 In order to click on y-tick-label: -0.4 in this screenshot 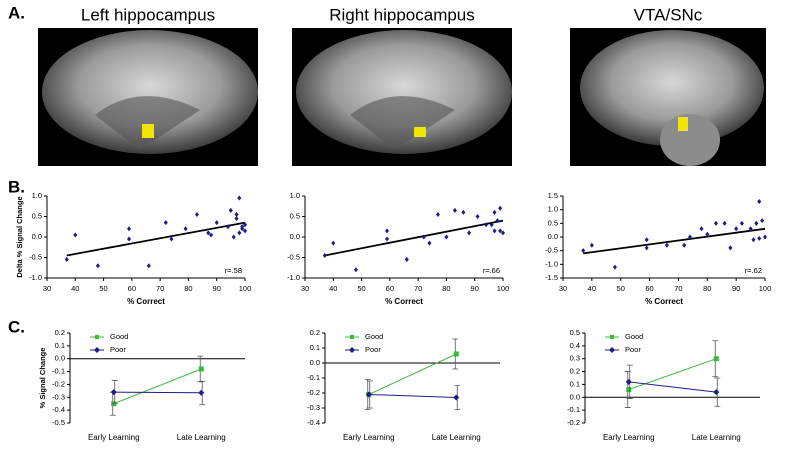, I will do `click(313, 422)`.